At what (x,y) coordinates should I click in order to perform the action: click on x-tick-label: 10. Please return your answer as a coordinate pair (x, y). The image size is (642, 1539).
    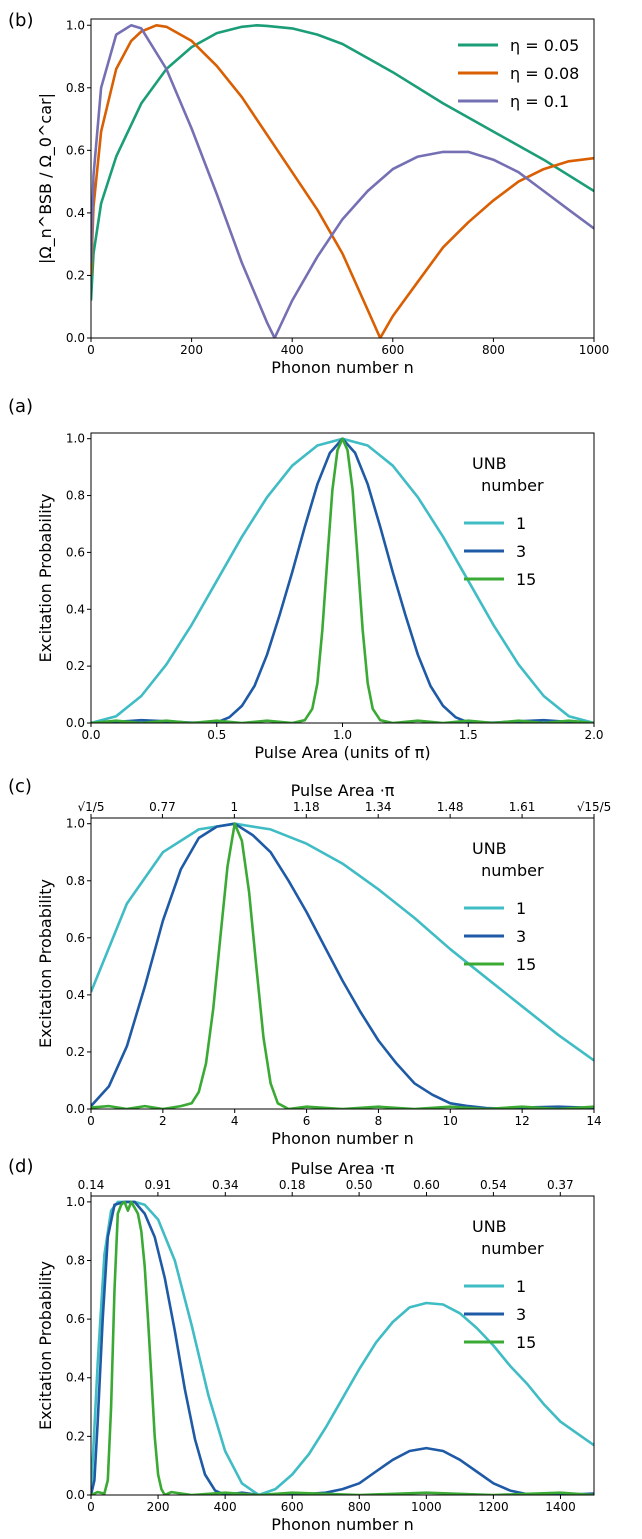
    Looking at the image, I should click on (450, 1121).